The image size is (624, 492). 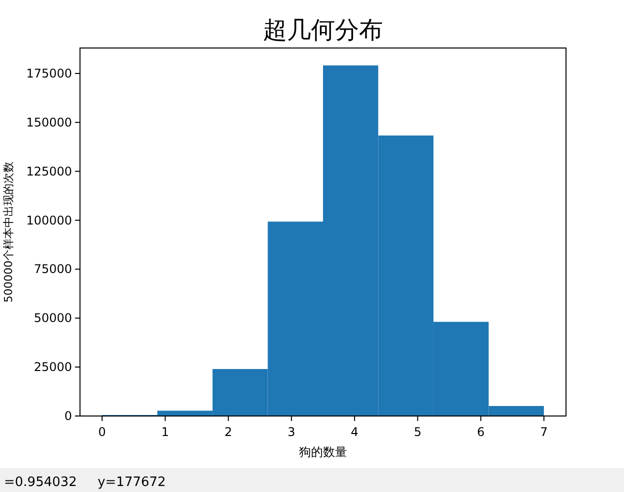 I want to click on y-tick-label: 25000, so click(x=53, y=367).